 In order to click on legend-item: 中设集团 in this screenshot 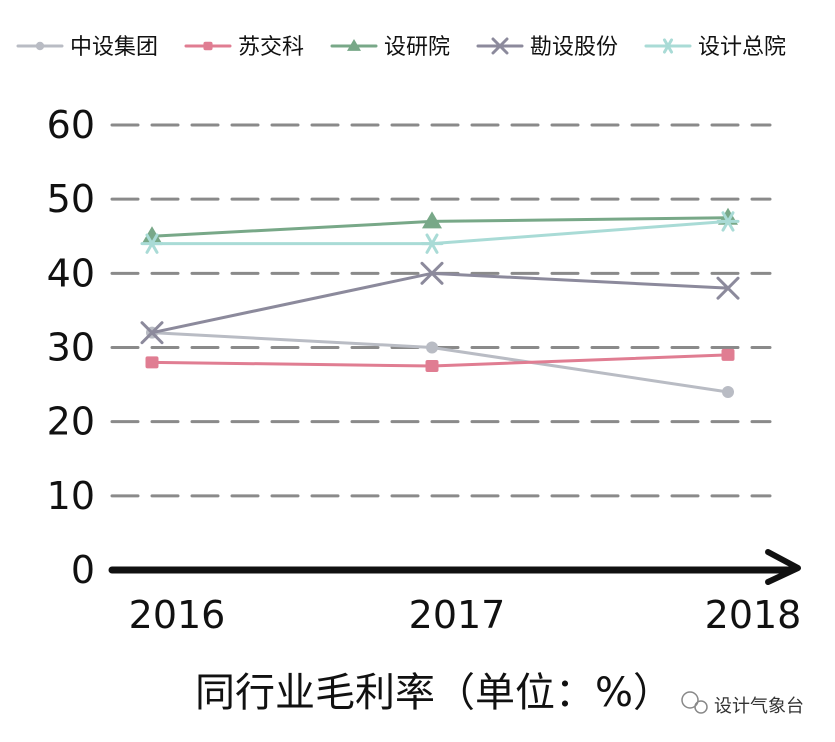, I will do `click(87, 47)`.